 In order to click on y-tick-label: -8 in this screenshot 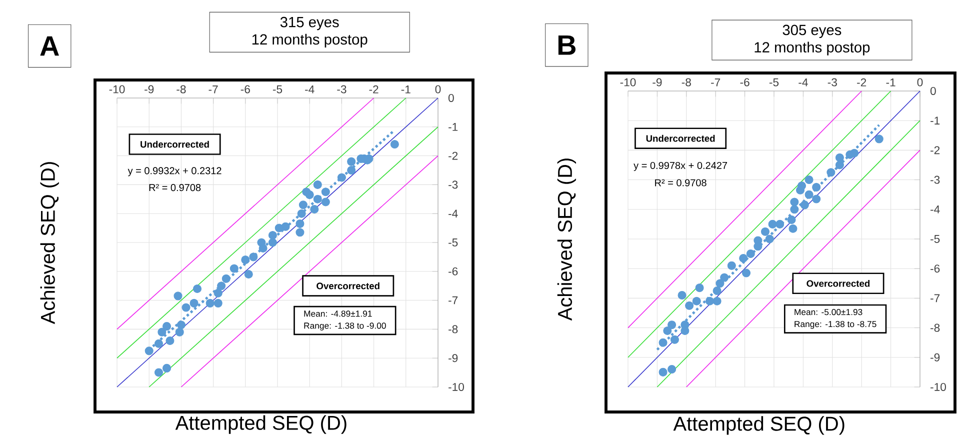, I will do `click(453, 329)`.